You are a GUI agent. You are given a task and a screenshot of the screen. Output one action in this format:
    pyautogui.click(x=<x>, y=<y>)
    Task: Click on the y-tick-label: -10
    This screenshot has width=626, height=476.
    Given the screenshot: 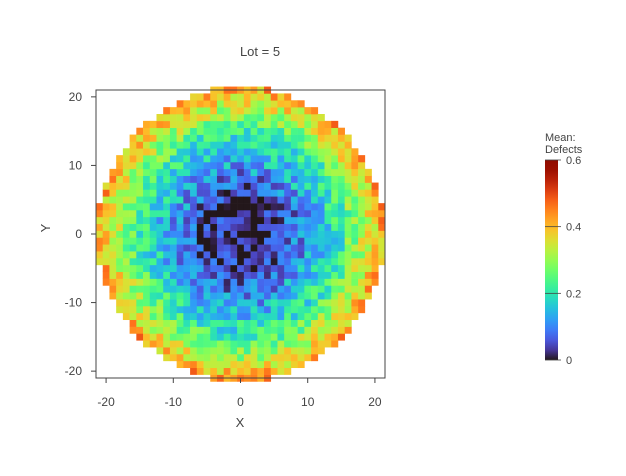 What is the action you would take?
    pyautogui.click(x=74, y=303)
    